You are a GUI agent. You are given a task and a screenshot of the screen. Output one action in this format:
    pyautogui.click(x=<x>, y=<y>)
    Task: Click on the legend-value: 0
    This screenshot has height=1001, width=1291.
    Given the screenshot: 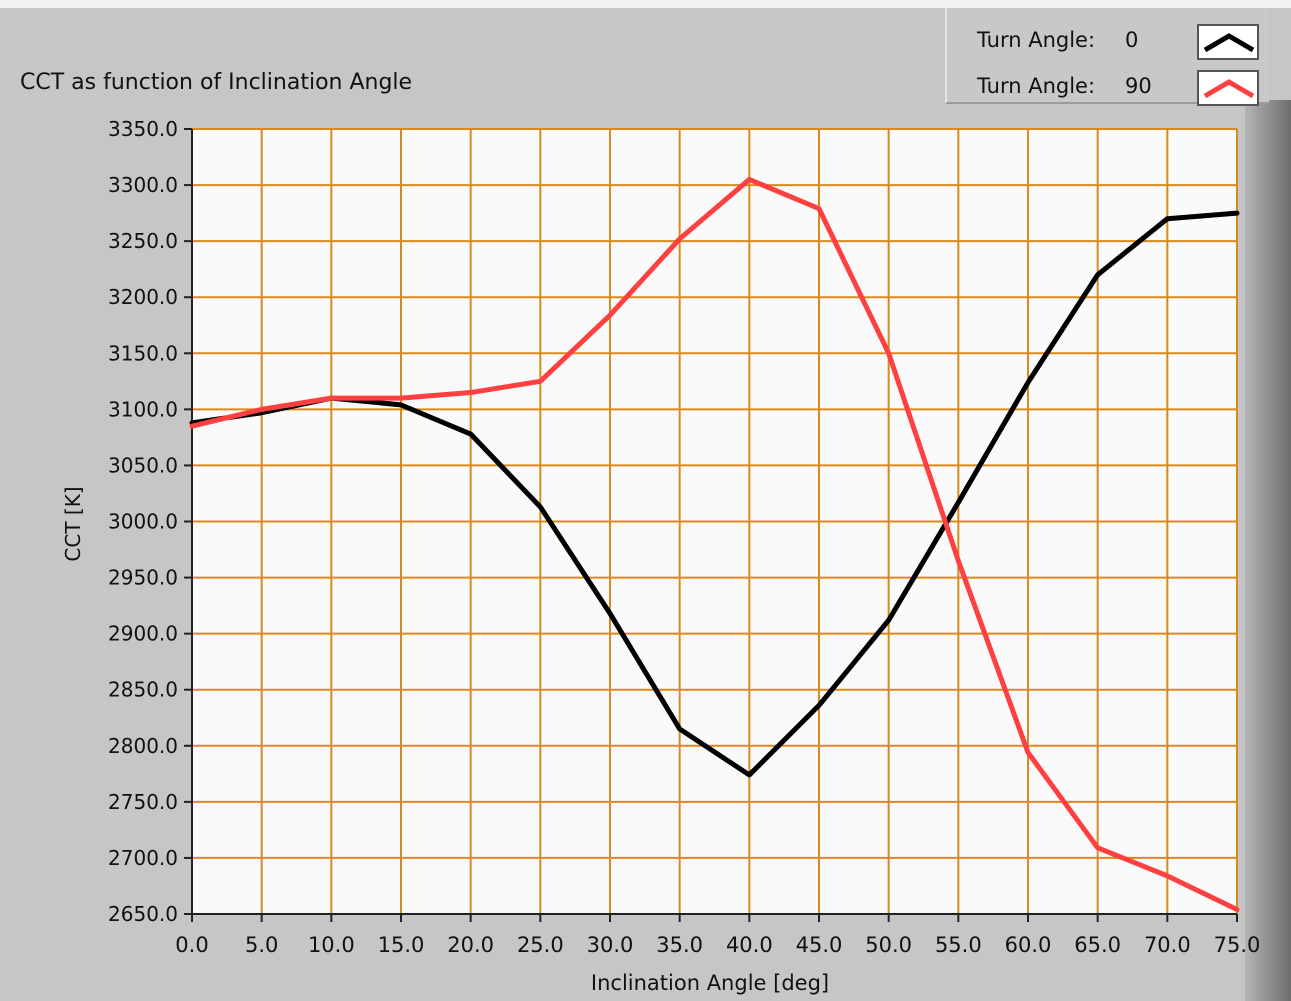 What is the action you would take?
    pyautogui.click(x=1132, y=40)
    